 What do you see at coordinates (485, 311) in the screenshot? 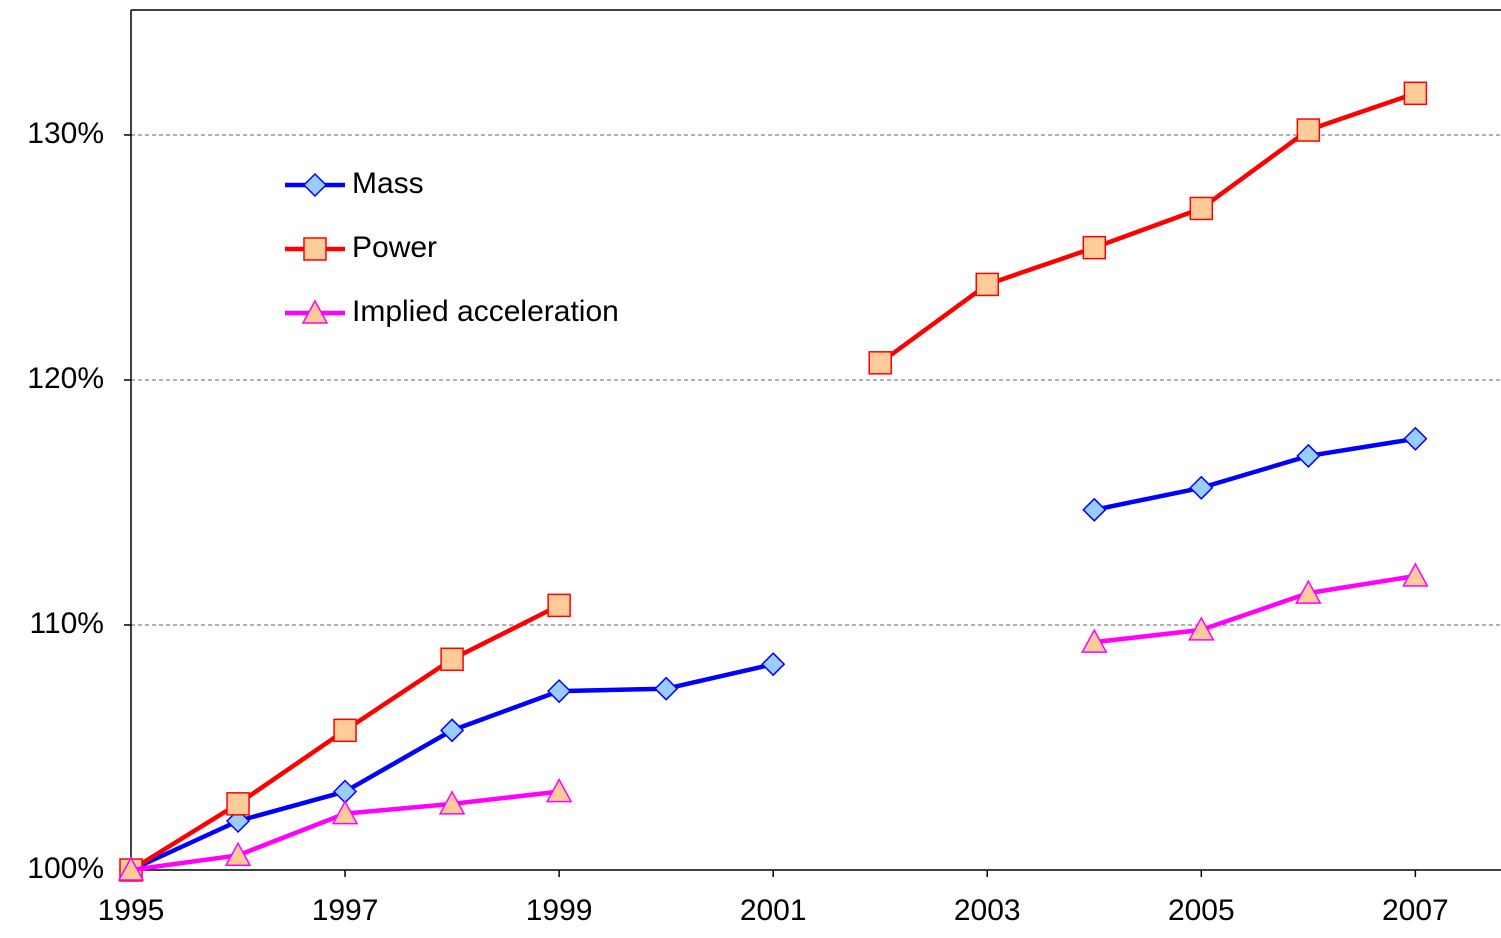
I see `legend-label: Implied acceleration` at bounding box center [485, 311].